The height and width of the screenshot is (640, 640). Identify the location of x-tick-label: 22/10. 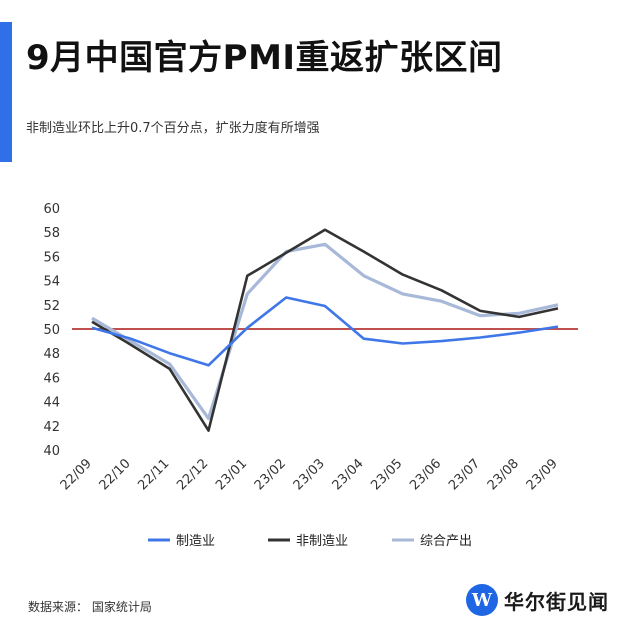
(115, 474).